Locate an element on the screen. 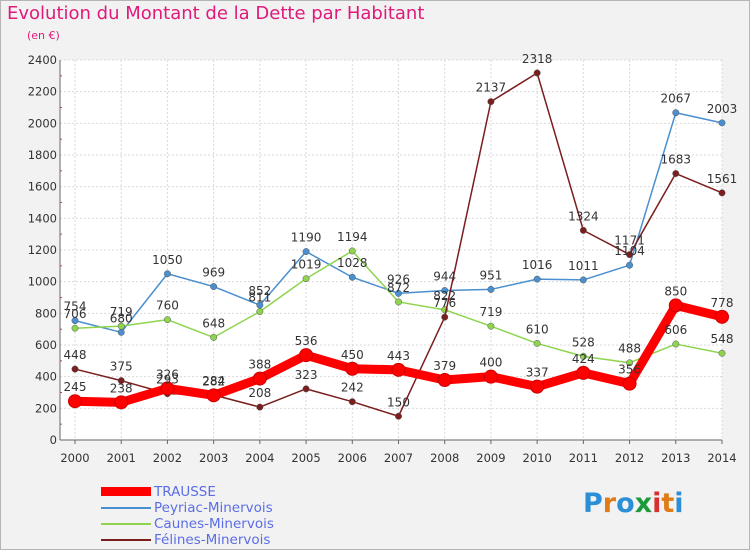 This screenshot has width=750, height=550. y-tick-label: 400 is located at coordinates (46, 377).